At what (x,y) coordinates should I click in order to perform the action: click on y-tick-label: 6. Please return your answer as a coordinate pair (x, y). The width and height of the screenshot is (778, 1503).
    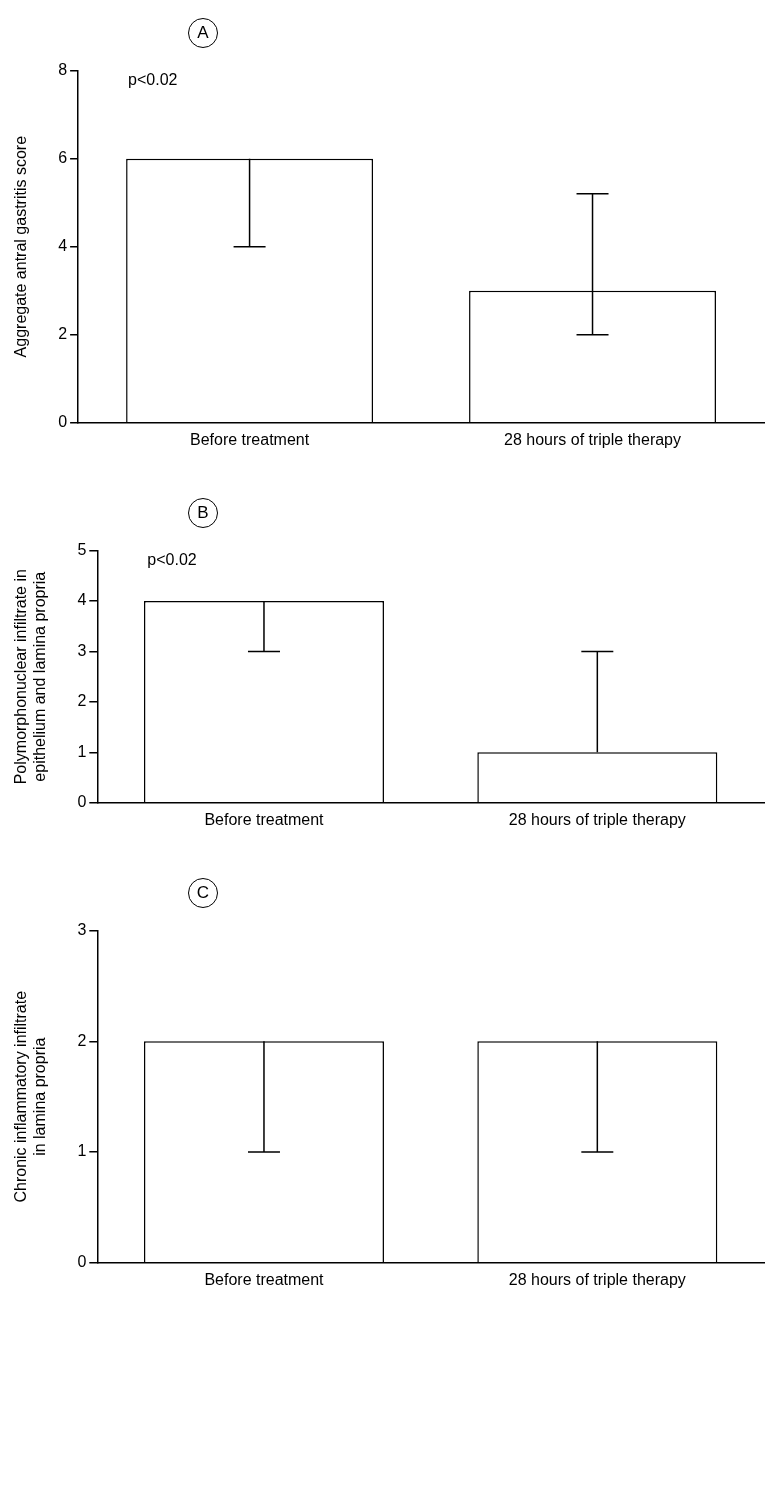
    Looking at the image, I should click on (63, 158).